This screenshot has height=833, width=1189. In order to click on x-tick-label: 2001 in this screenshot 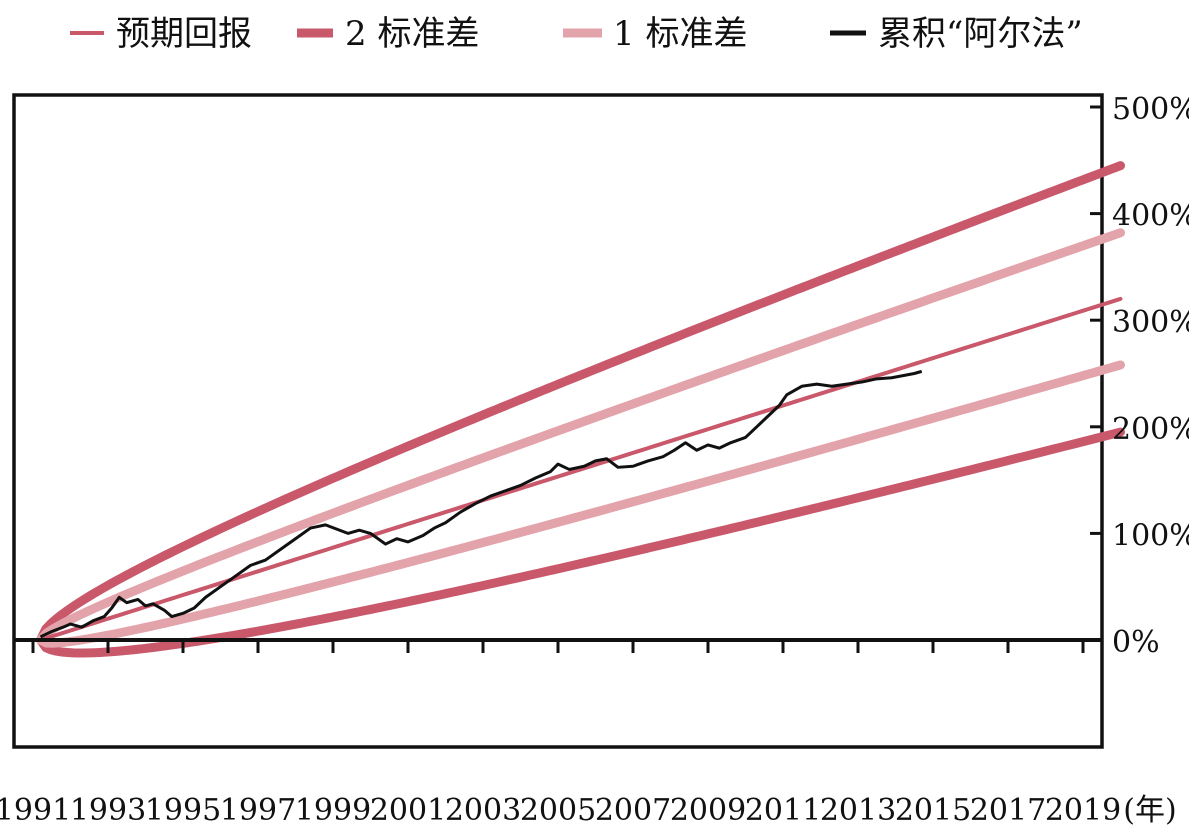, I will do `click(408, 810)`.